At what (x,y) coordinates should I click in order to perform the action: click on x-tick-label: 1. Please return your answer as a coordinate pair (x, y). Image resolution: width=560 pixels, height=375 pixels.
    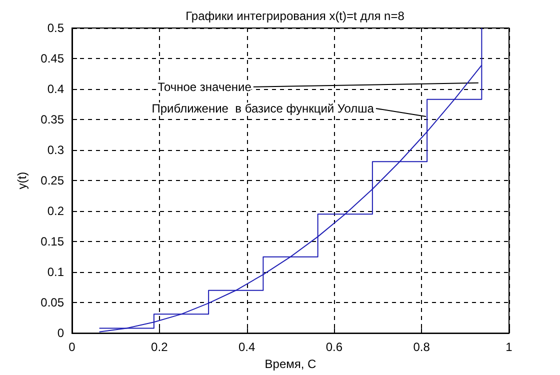
    Looking at the image, I should click on (509, 347).